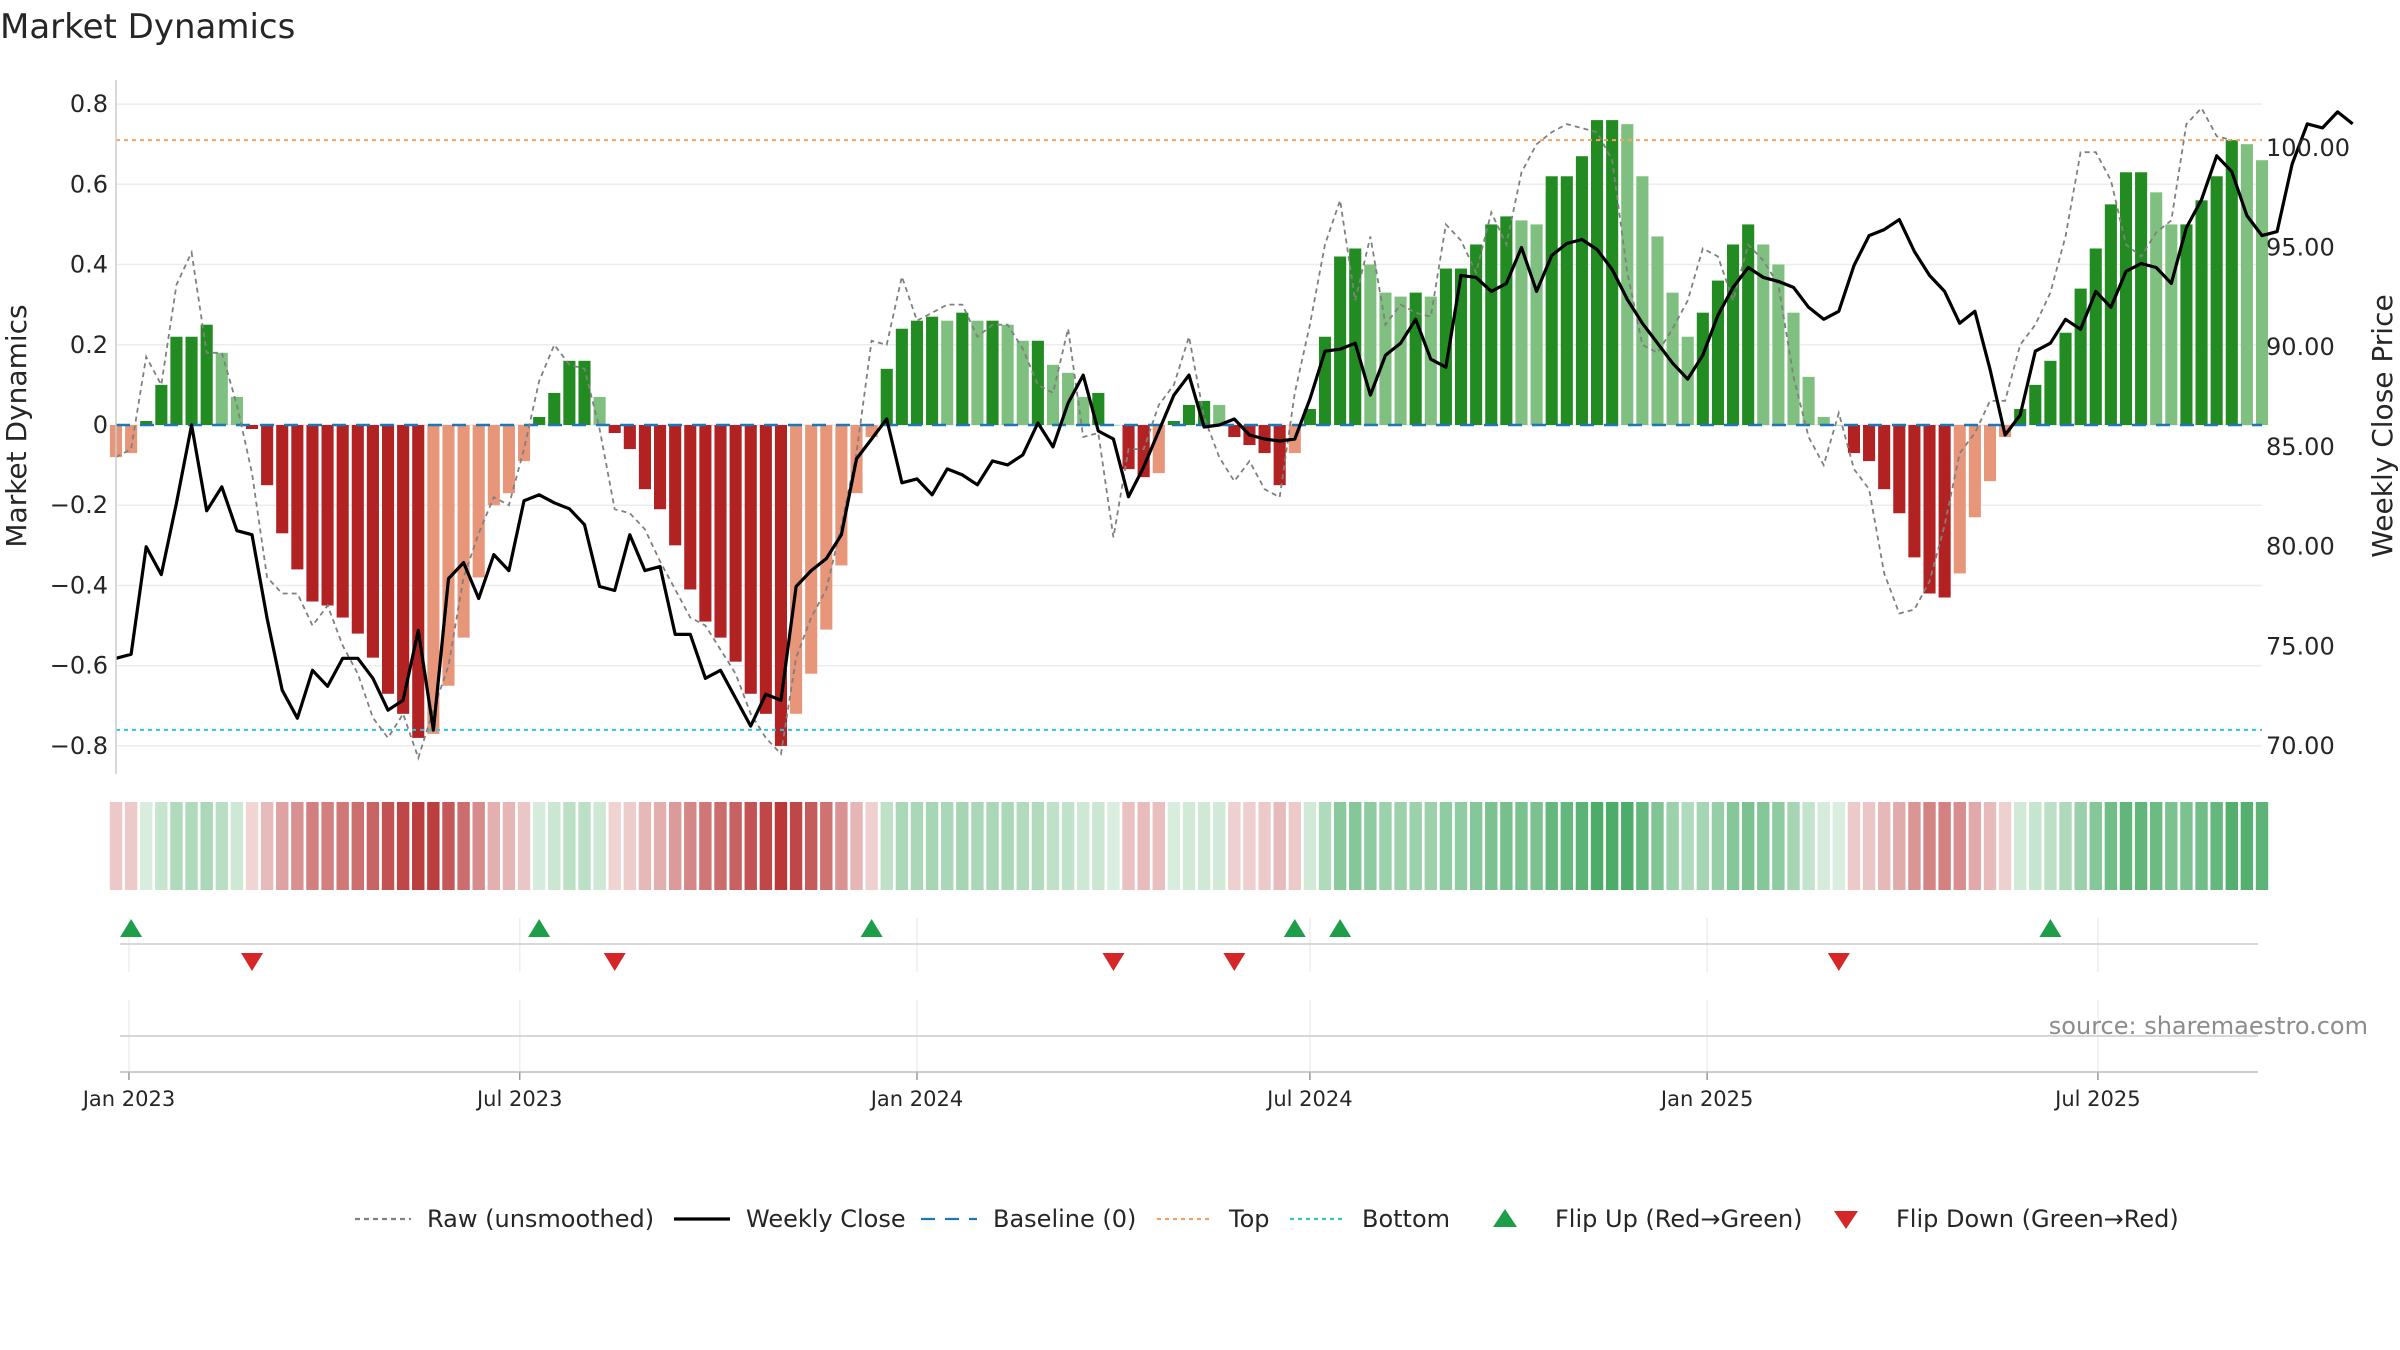 This screenshot has width=2400, height=1350. I want to click on y-left-tick-label: 0.8, so click(89, 104).